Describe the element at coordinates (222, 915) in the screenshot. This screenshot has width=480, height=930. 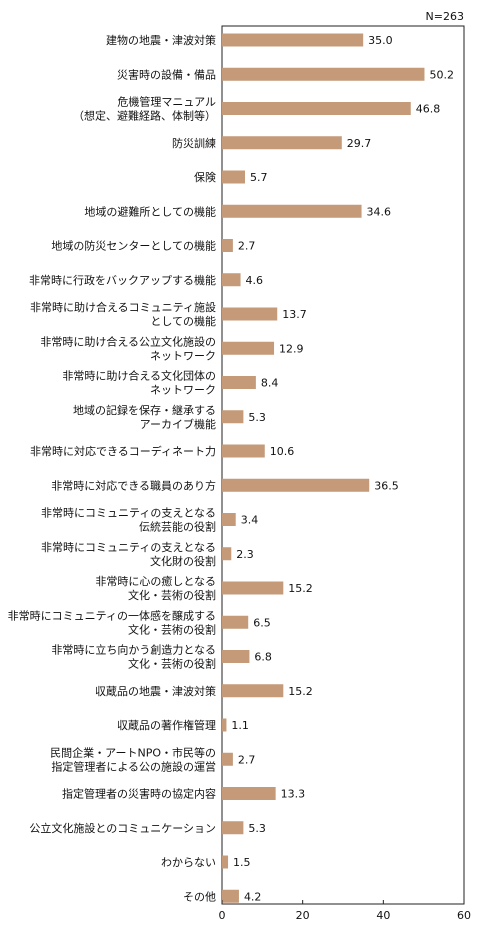
I see `x-tick-label: 0` at that location.